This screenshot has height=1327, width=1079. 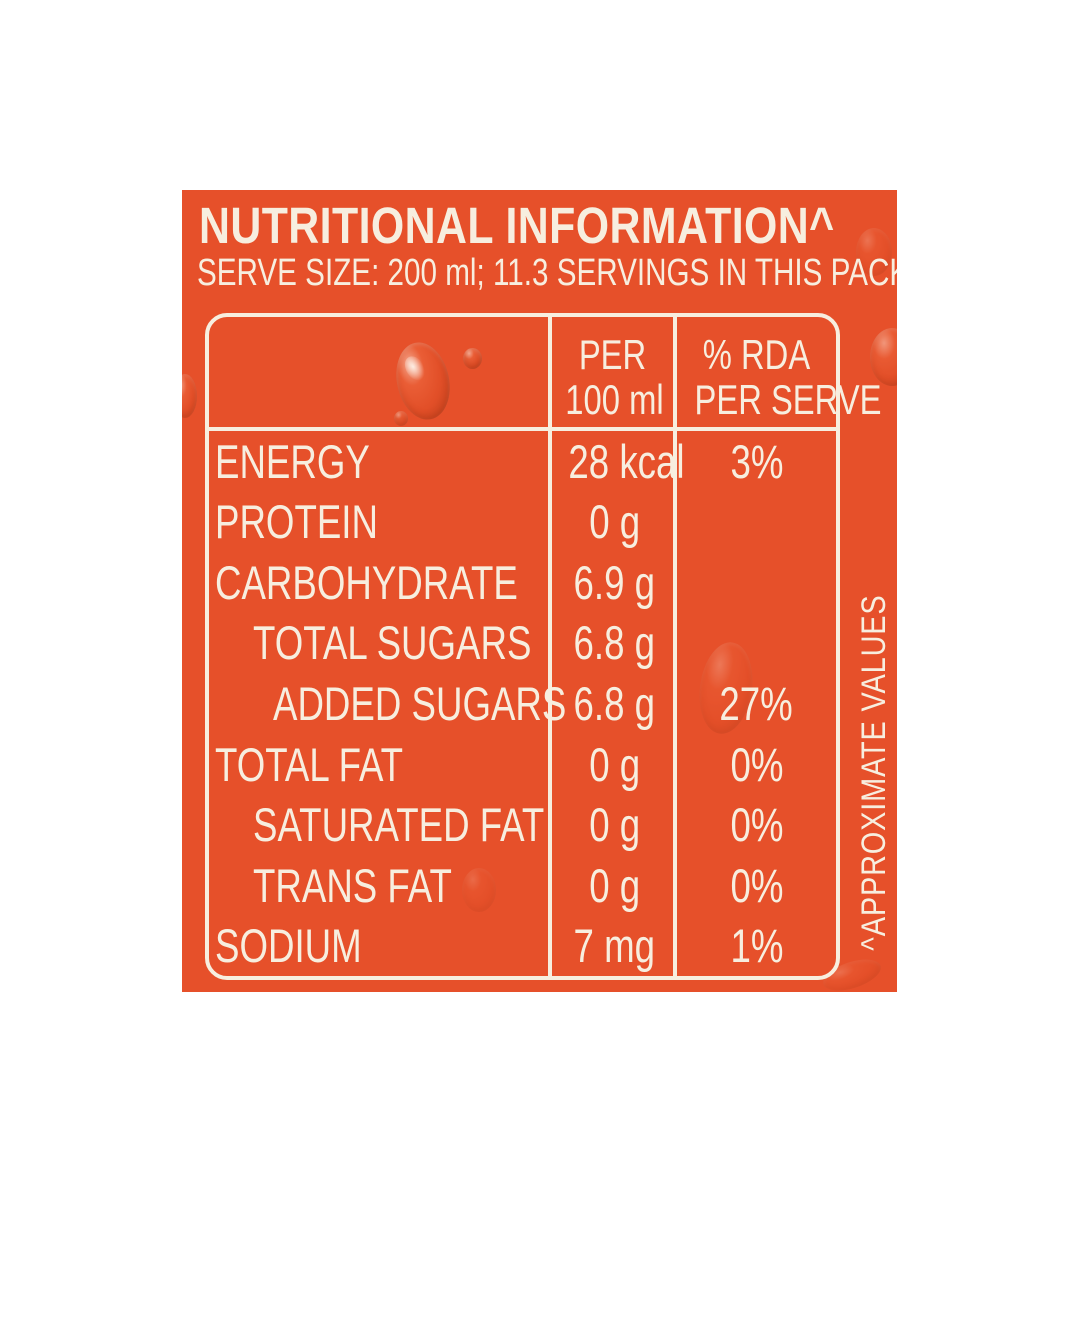 What do you see at coordinates (522, 522) in the screenshot?
I see `table-row: PROTEIN 0 g` at bounding box center [522, 522].